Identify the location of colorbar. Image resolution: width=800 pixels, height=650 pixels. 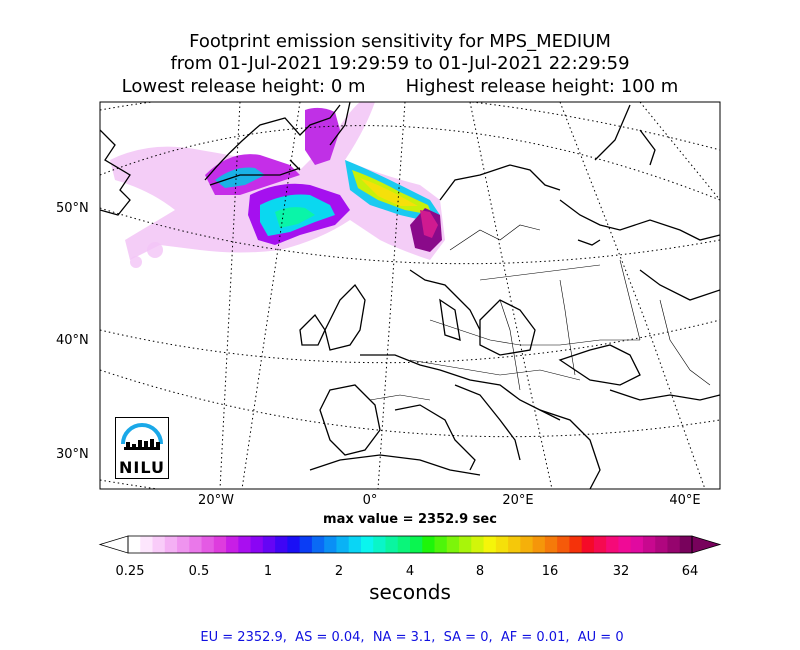
(410, 544).